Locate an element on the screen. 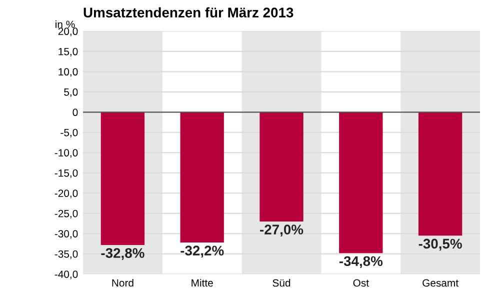 The image size is (500, 291). y-tick-label: 20,0 is located at coordinates (68, 32).